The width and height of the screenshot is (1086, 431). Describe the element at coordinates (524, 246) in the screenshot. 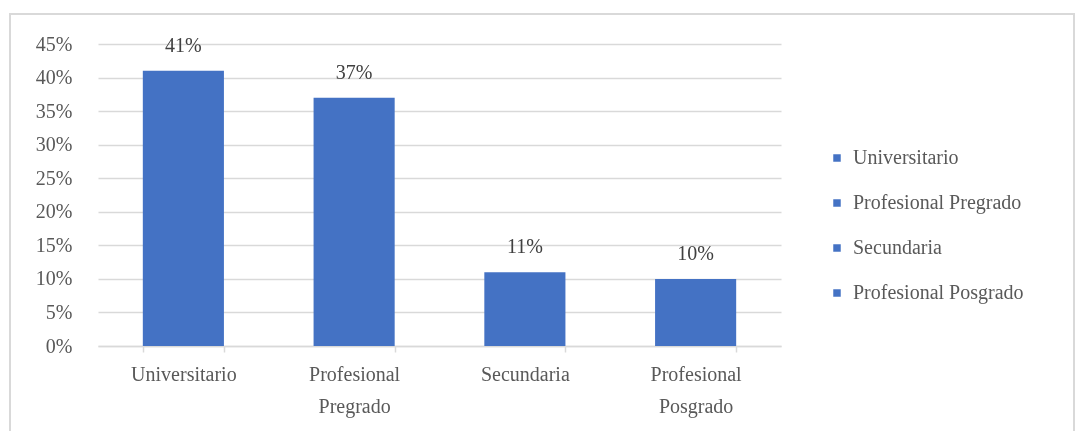

I see `data-label: 11%` at that location.